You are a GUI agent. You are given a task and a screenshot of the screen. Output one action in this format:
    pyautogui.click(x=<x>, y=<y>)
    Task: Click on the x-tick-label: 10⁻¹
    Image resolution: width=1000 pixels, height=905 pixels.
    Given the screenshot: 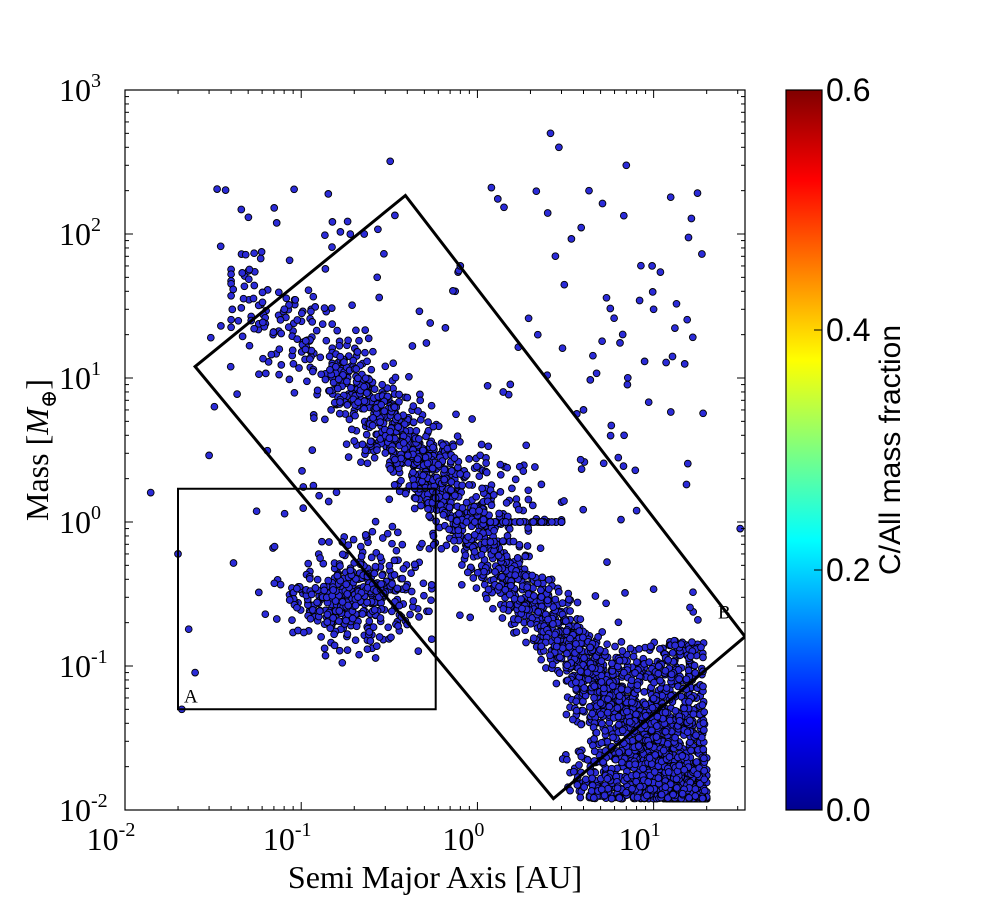 What is the action you would take?
    pyautogui.click(x=287, y=838)
    